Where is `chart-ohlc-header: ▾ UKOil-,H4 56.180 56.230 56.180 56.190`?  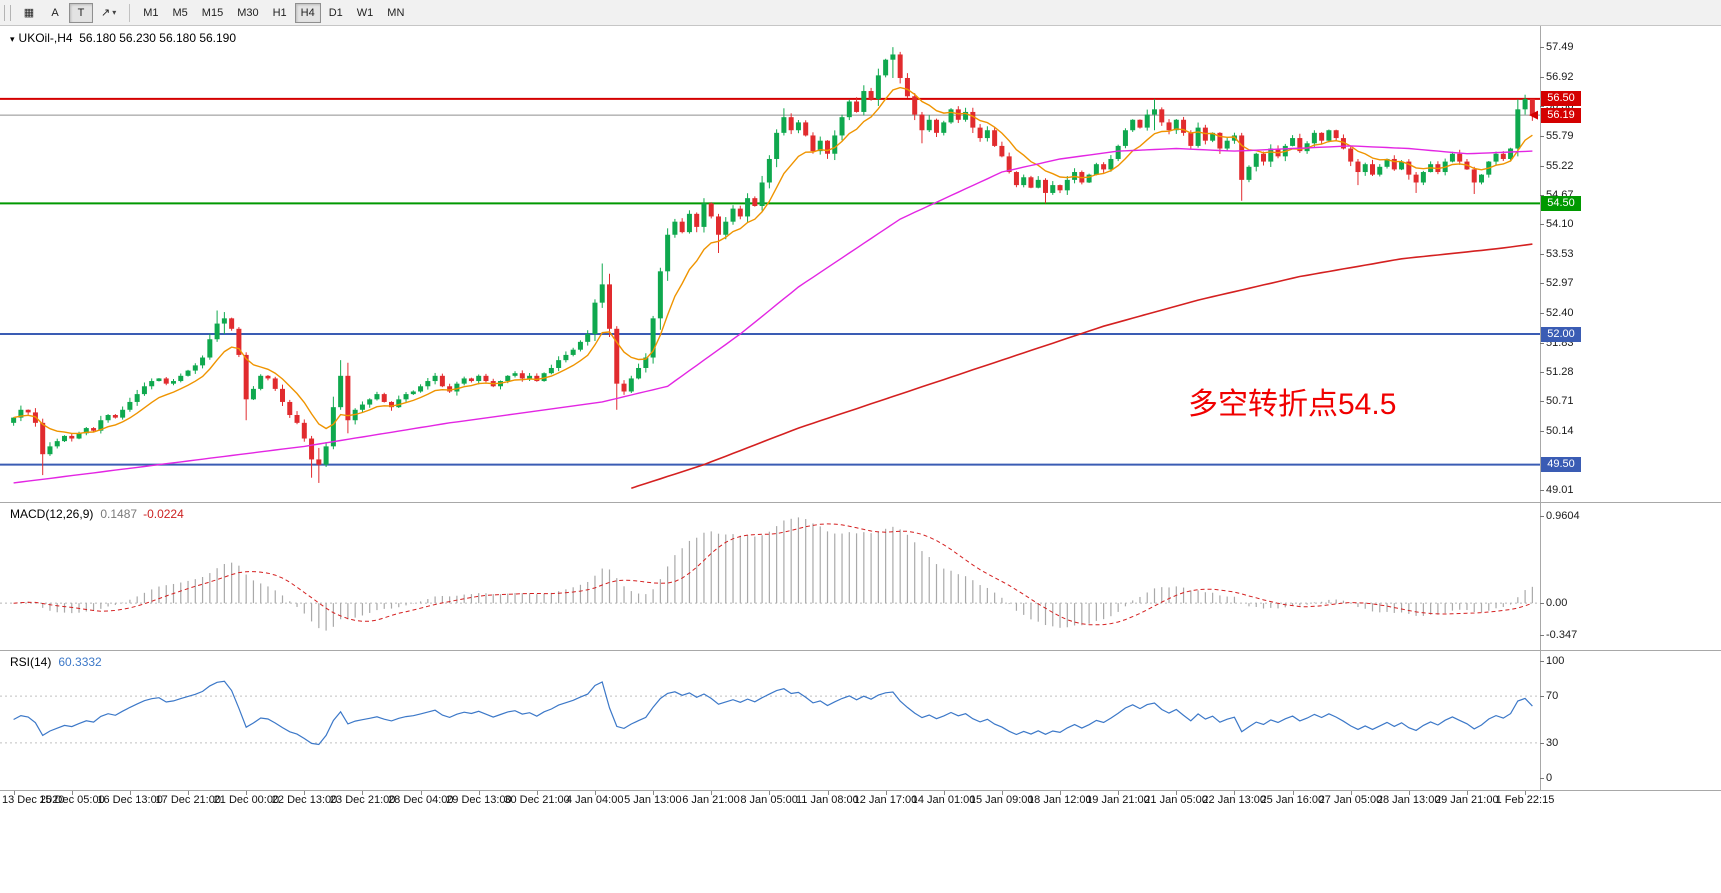 chart-ohlc-header: ▾ UKOil-,H4 56.180 56.230 56.180 56.190 is located at coordinates (123, 38).